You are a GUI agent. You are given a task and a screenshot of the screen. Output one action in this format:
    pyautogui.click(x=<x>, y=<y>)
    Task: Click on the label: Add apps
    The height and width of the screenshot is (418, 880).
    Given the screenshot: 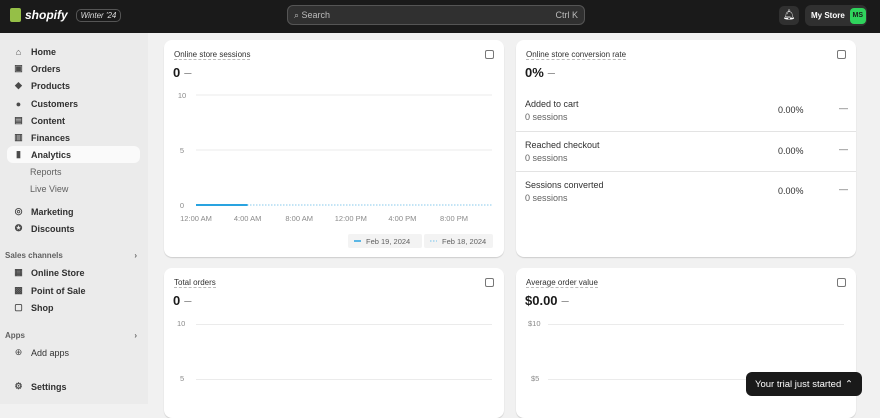 What is the action you would take?
    pyautogui.click(x=50, y=352)
    